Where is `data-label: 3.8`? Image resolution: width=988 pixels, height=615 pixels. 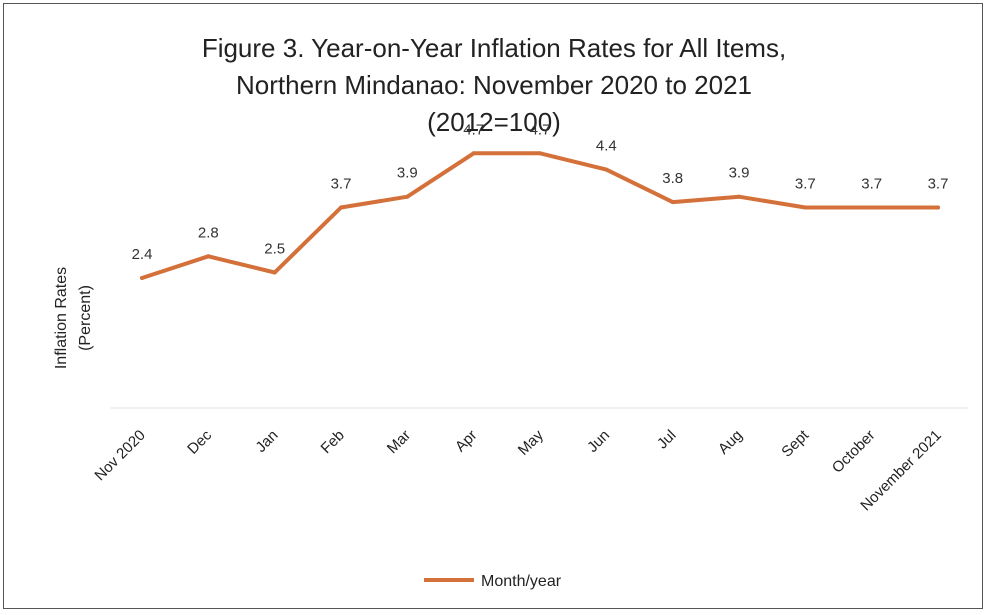 data-label: 3.8 is located at coordinates (672, 178).